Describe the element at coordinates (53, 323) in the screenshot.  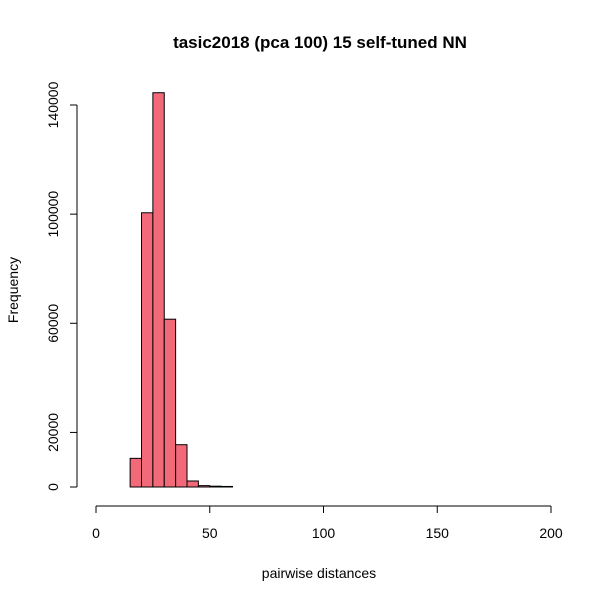
I see `y-tick-label: 60000` at that location.